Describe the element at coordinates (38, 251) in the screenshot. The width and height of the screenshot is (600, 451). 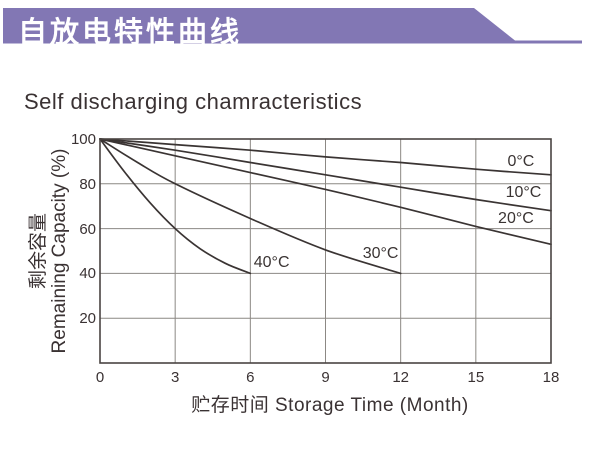
I see `y-axis-title-cn: 剩余容量` at that location.